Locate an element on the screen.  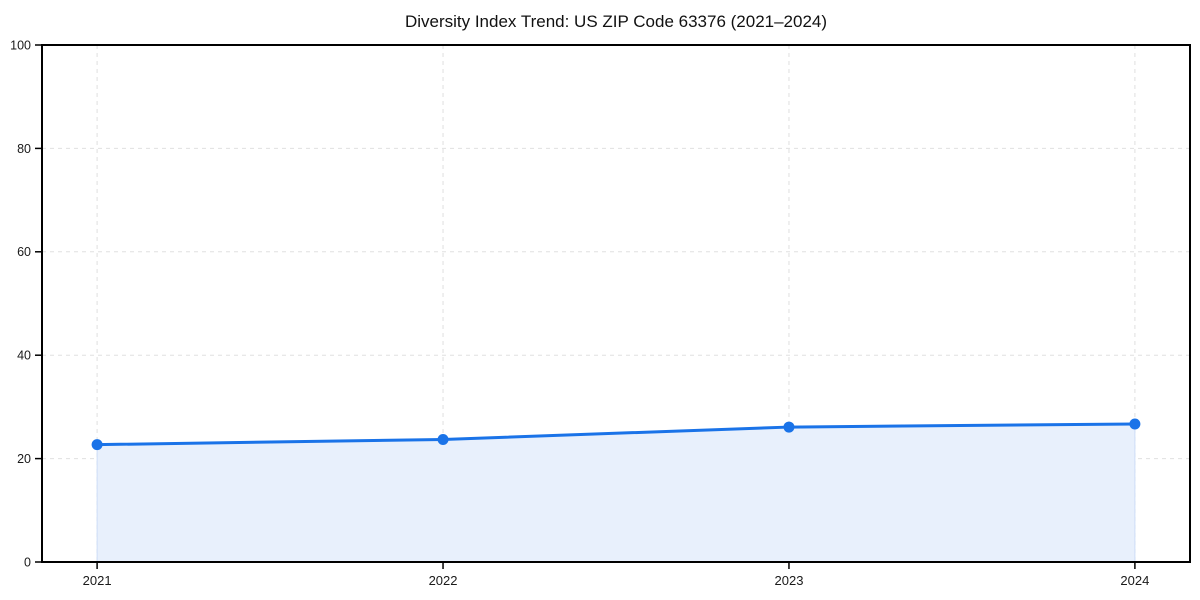
y-tick-label: 60 is located at coordinates (24, 252).